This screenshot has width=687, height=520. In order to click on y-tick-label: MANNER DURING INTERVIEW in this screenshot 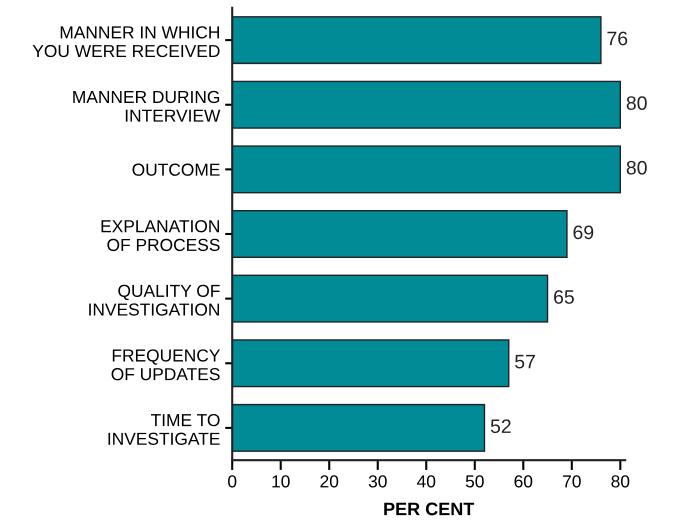, I will do `click(146, 106)`.